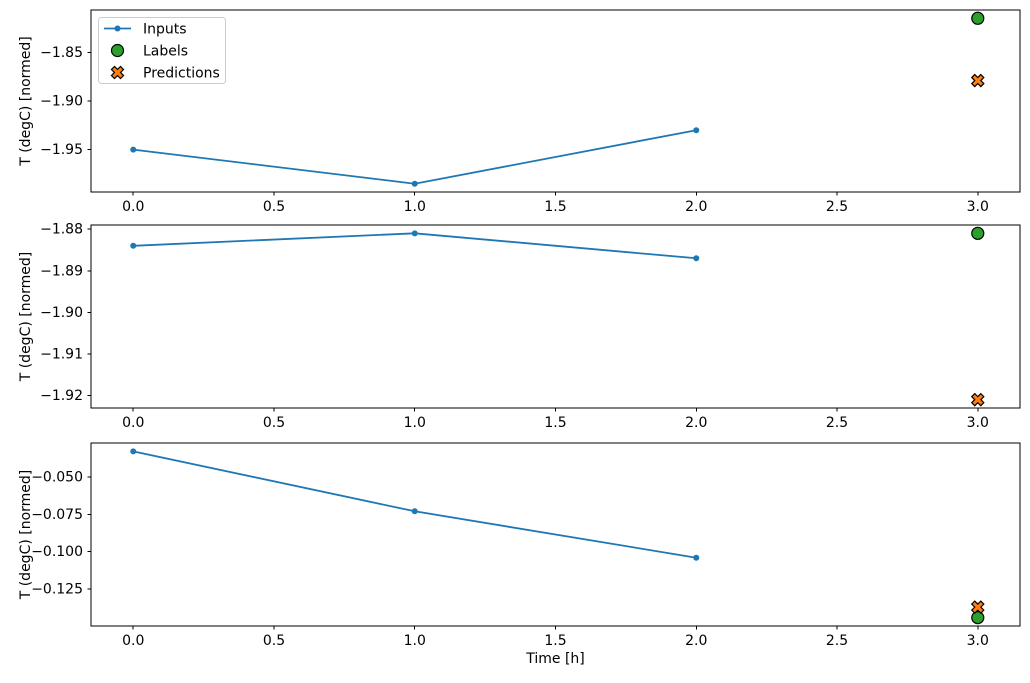 Image resolution: width=1030 pixels, height=683 pixels. I want to click on legend-item-label: Labels, so click(165, 52).